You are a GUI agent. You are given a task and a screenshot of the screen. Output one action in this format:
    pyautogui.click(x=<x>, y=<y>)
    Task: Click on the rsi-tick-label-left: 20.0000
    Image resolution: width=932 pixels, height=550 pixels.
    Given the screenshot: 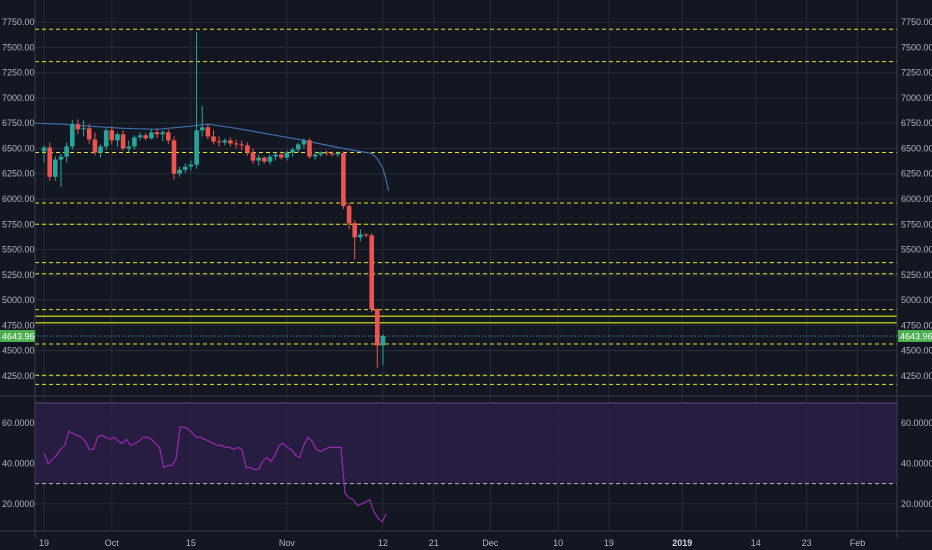 What is the action you would take?
    pyautogui.click(x=18, y=504)
    